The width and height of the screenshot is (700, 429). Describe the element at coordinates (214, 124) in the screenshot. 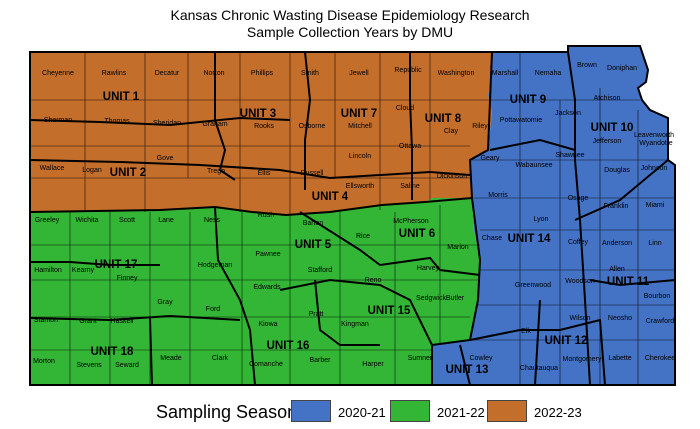

I see `county-label-graham: Graham` at that location.